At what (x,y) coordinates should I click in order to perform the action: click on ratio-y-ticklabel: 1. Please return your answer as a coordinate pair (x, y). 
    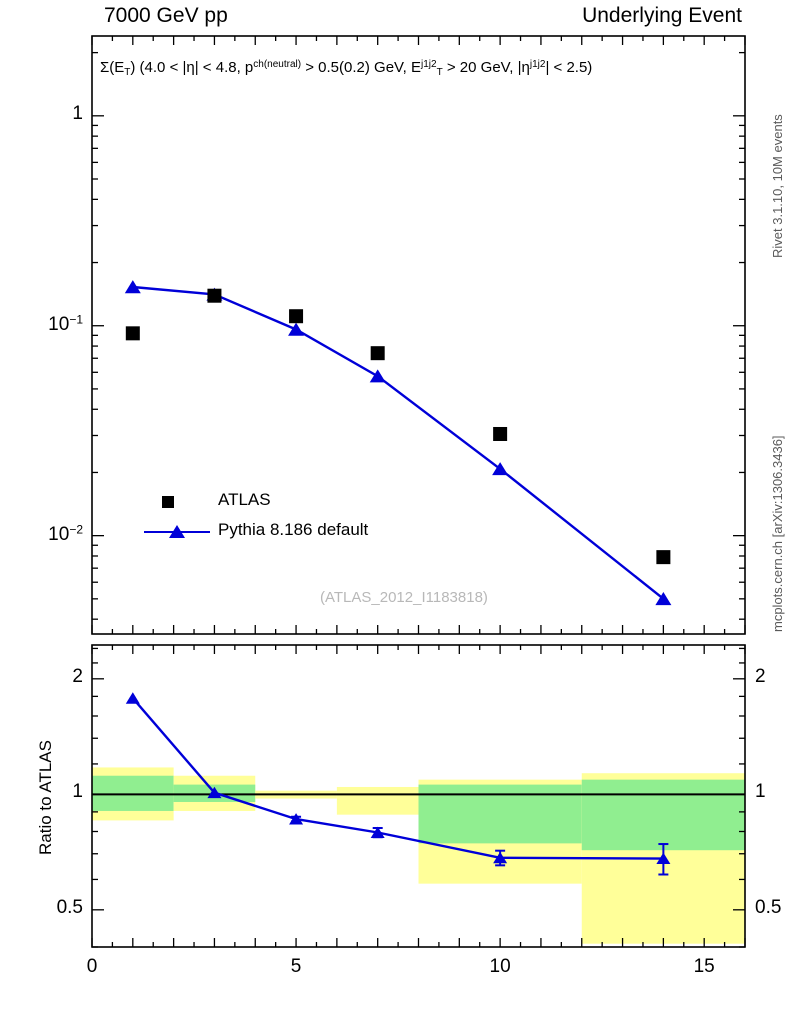
    Looking at the image, I should click on (77, 792).